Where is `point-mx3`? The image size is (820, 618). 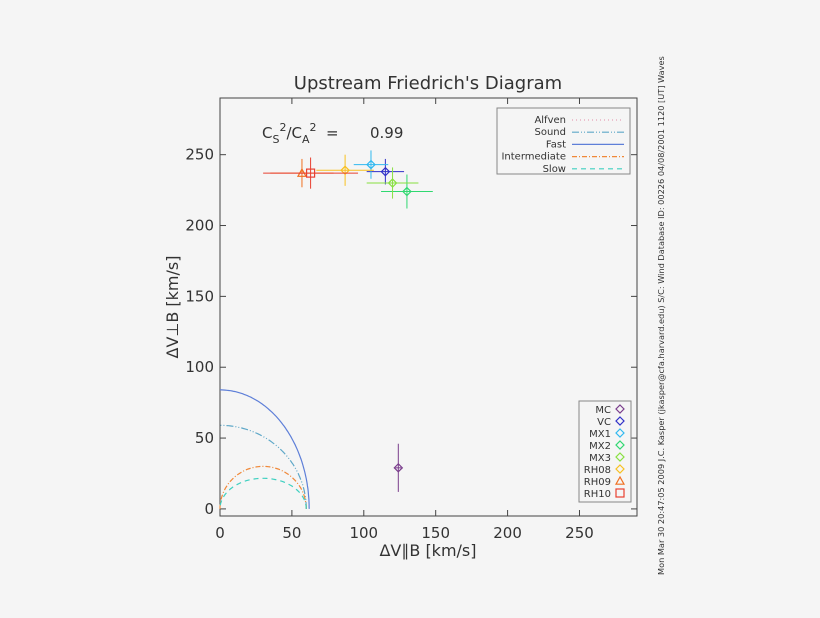
point-mx3 is located at coordinates (392, 183).